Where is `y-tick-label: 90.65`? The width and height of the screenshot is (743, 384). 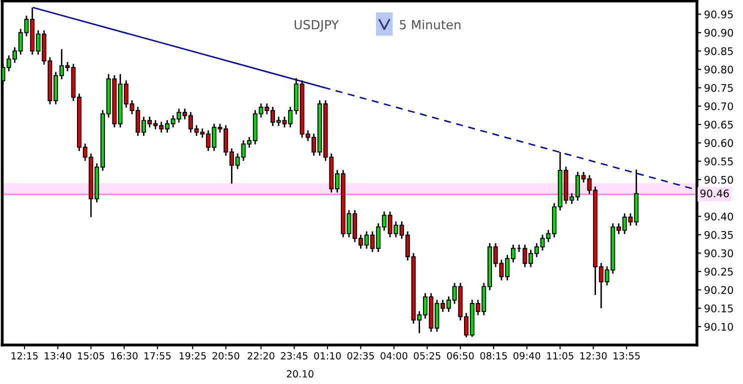 y-tick-label: 90.65 is located at coordinates (718, 124).